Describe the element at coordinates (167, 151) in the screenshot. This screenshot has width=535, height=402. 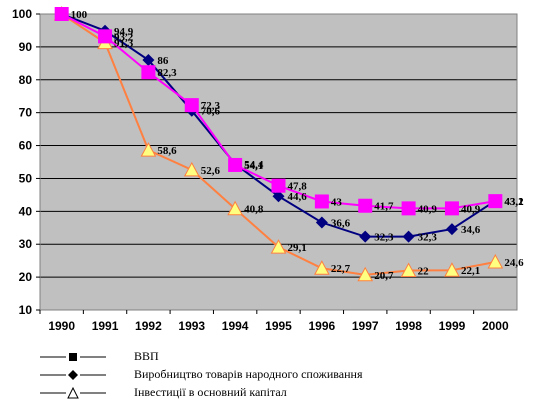
I see `data-label: 58,6` at that location.